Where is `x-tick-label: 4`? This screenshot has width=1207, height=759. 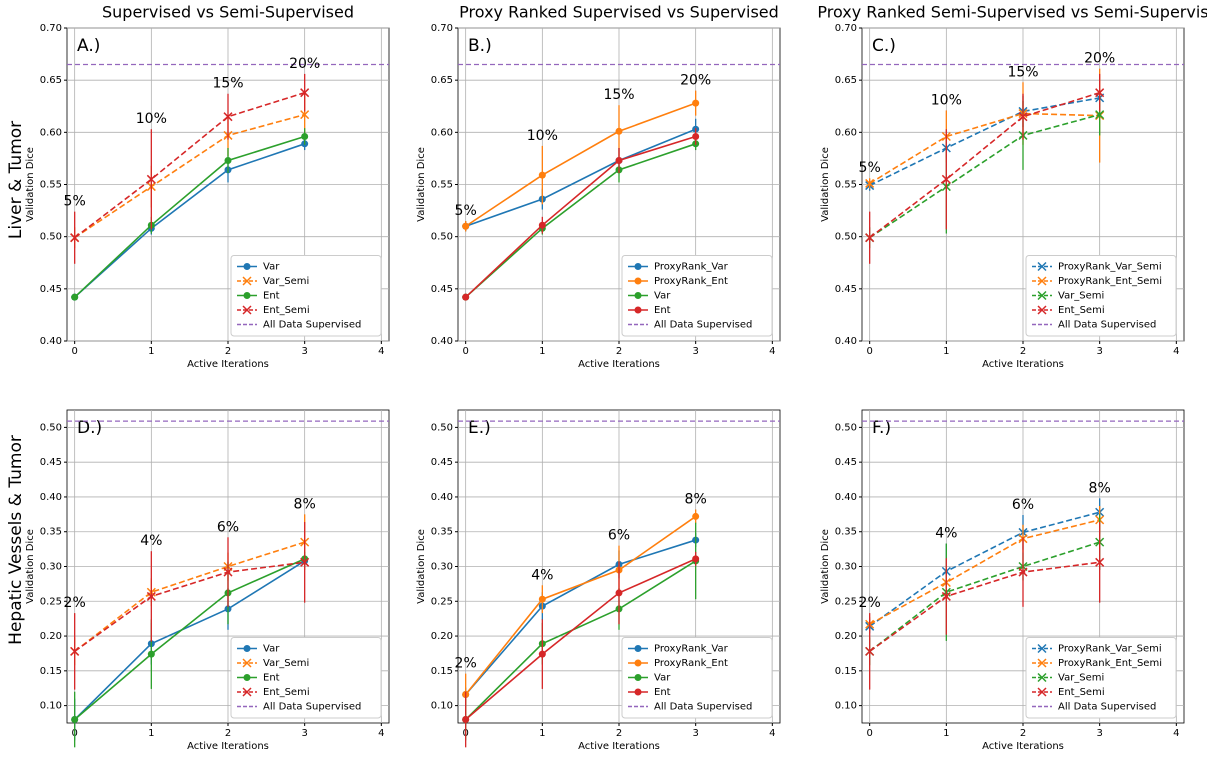 x-tick-label: 4 is located at coordinates (1176, 733).